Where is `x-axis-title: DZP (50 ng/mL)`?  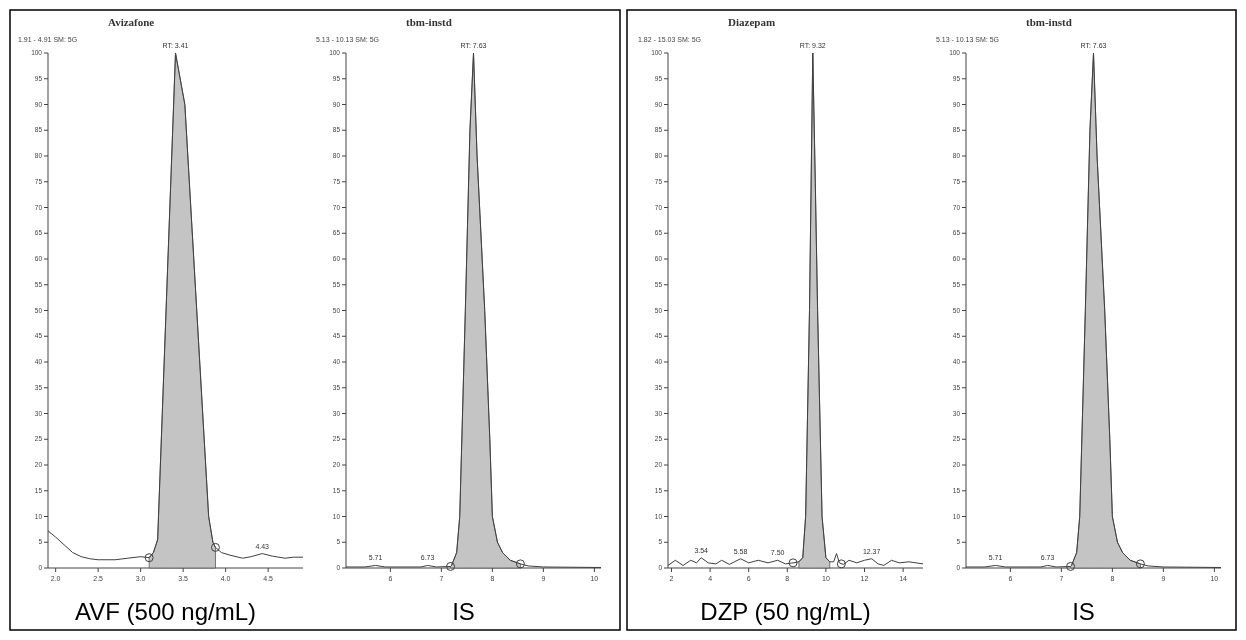 x-axis-title: DZP (50 ng/mL) is located at coordinates (785, 611).